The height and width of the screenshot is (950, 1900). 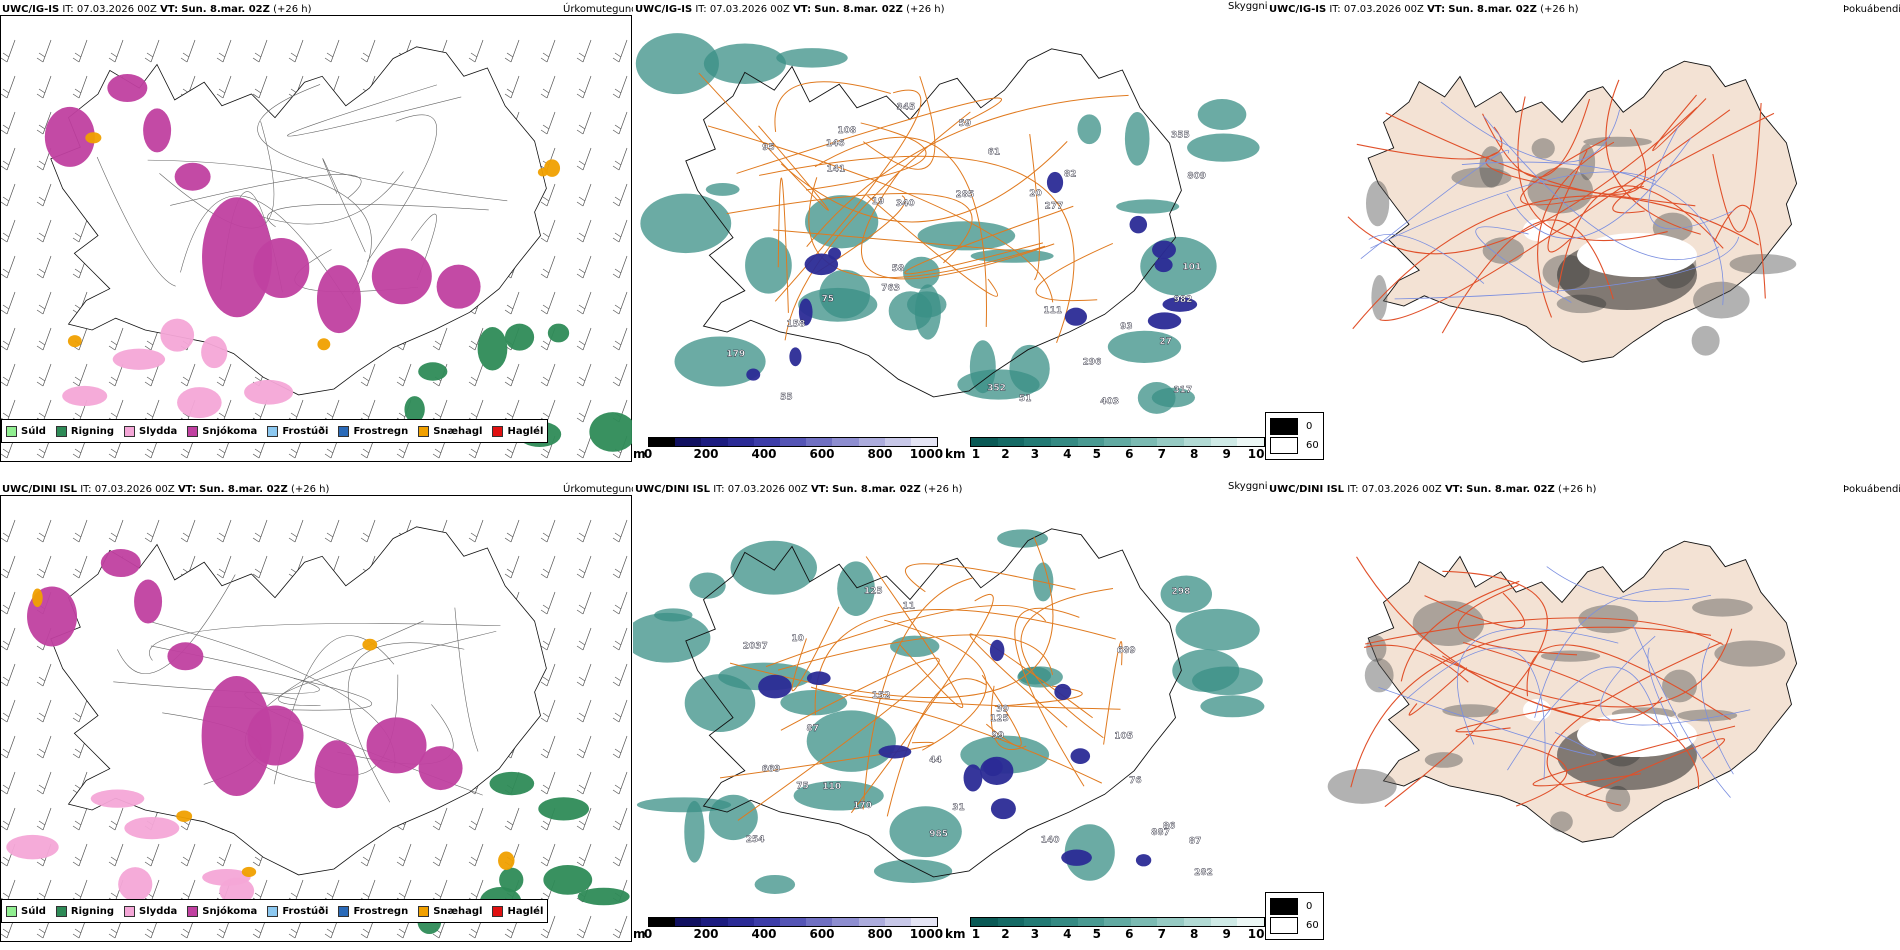 What do you see at coordinates (999, 719) in the screenshot?
I see `cloud-base-label: 125` at bounding box center [999, 719].